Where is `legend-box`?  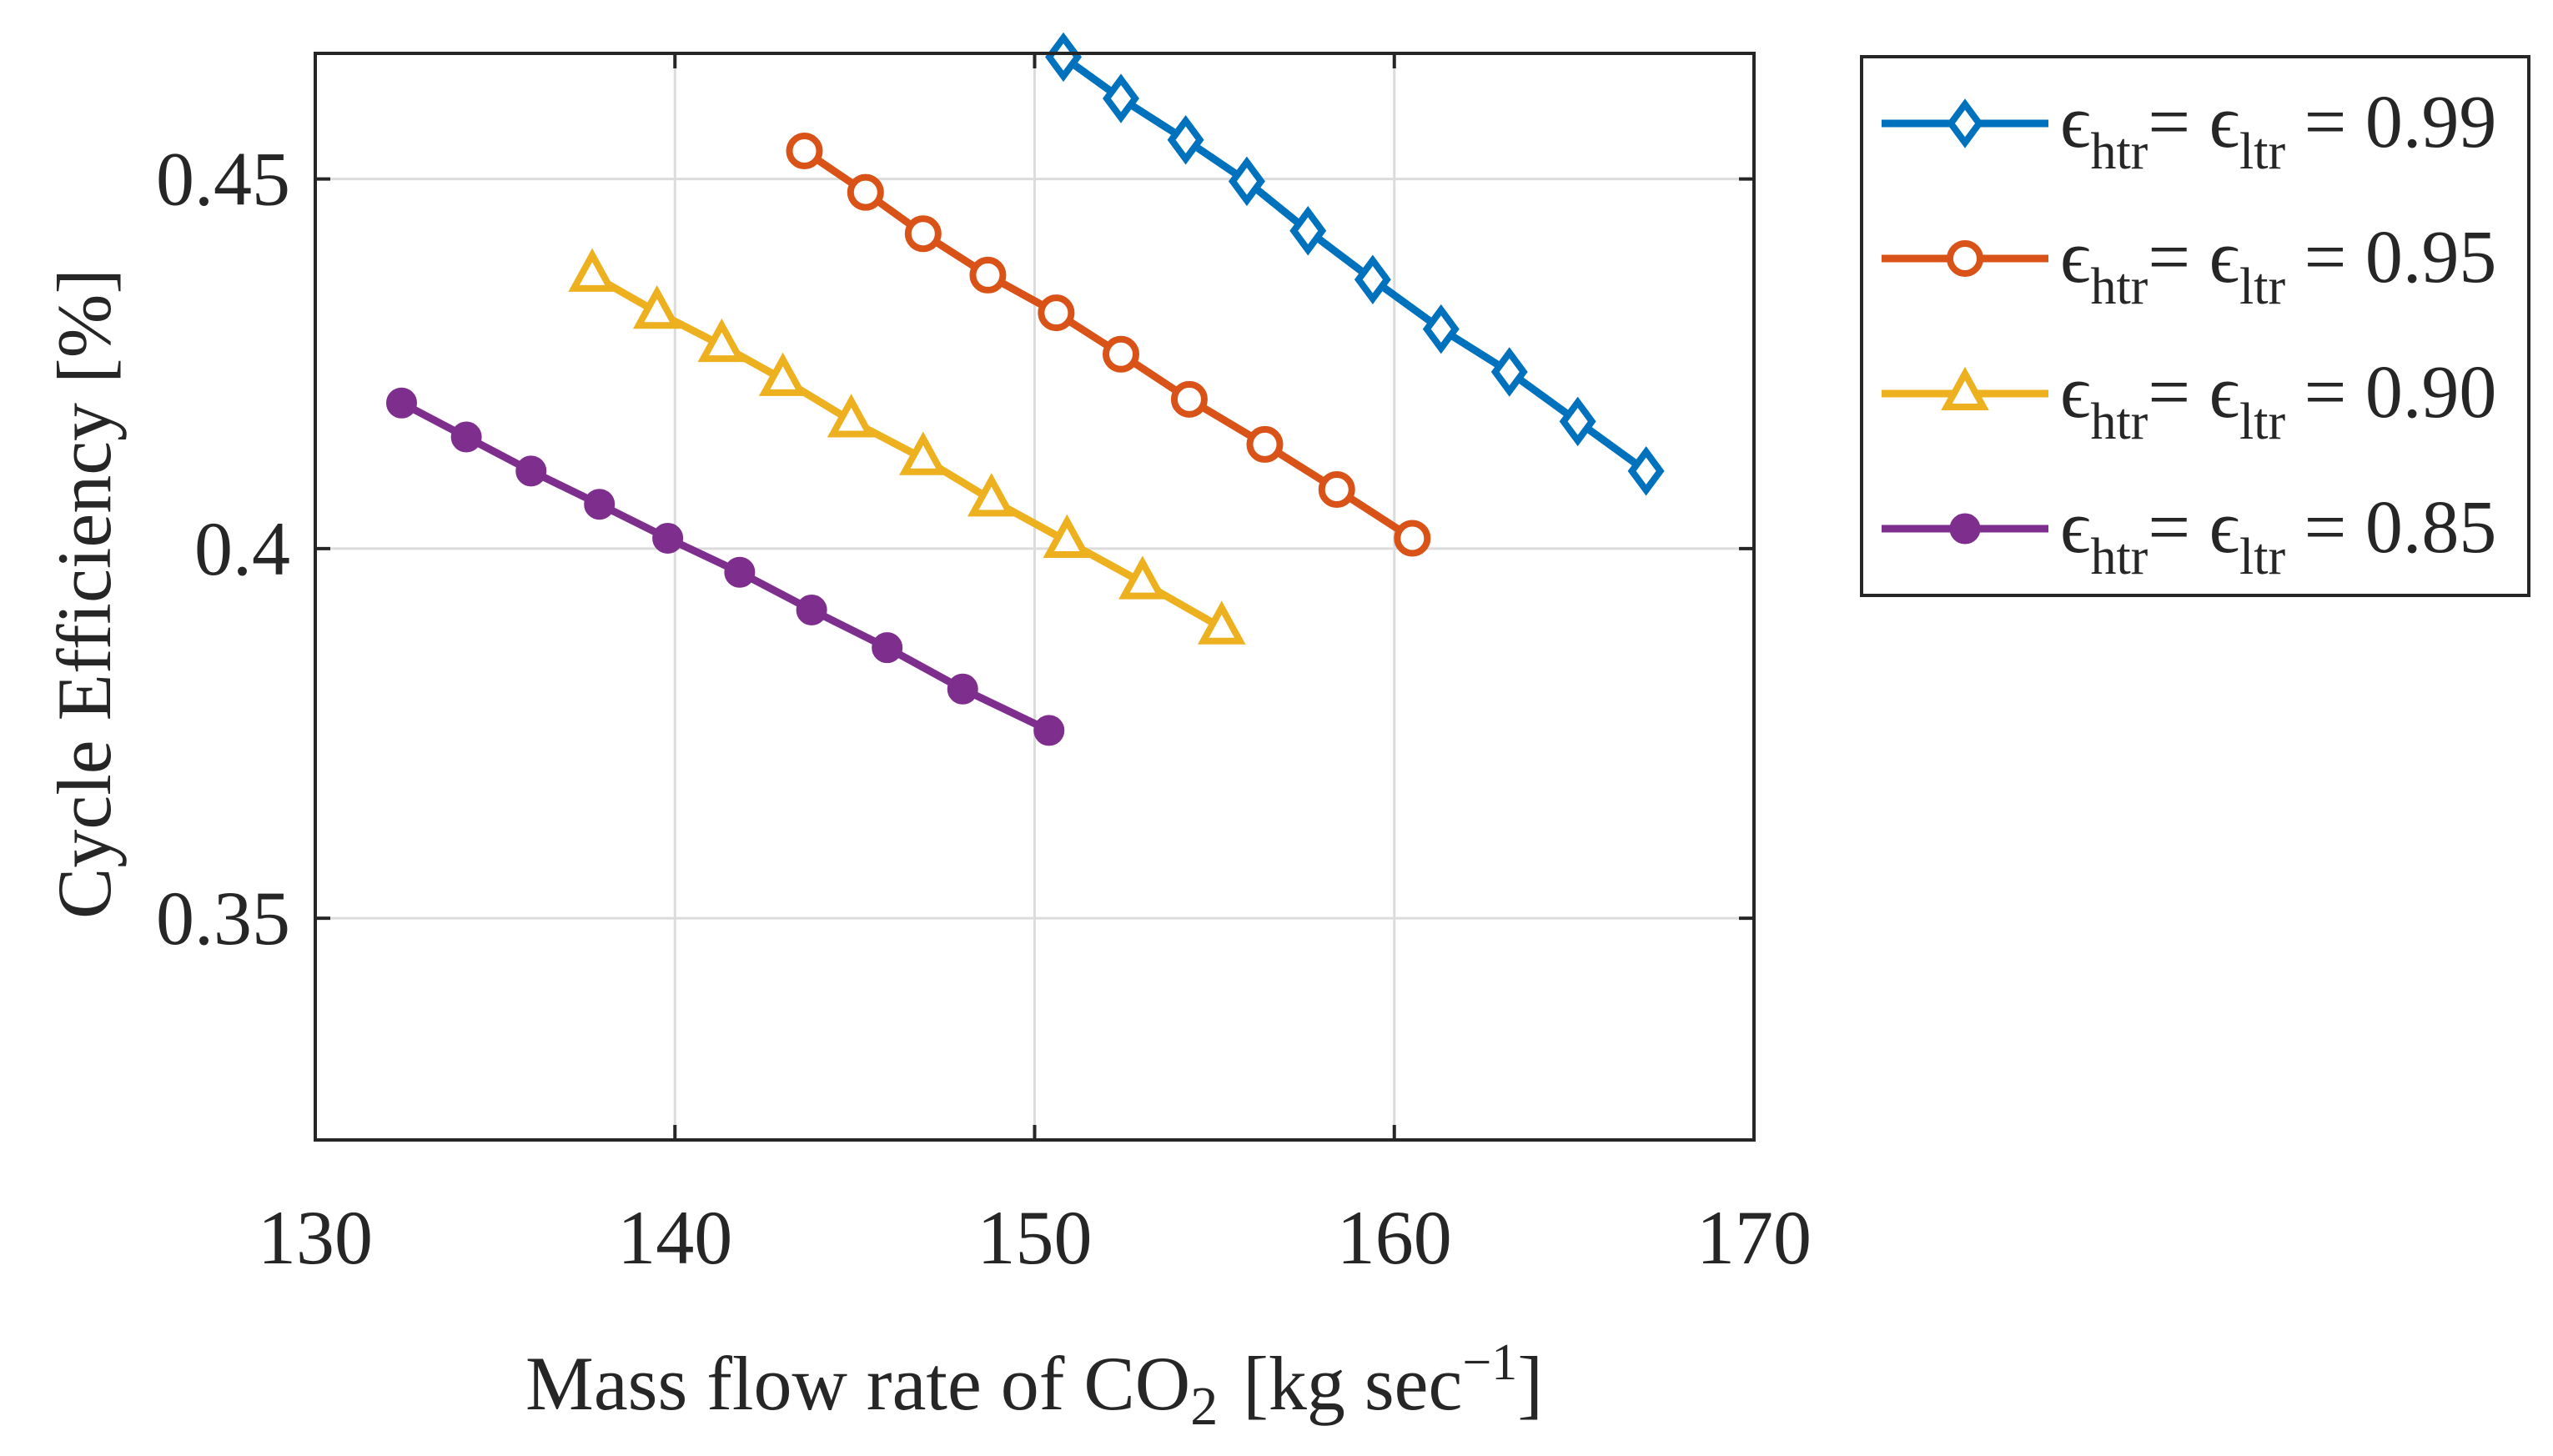
legend-box is located at coordinates (2195, 326).